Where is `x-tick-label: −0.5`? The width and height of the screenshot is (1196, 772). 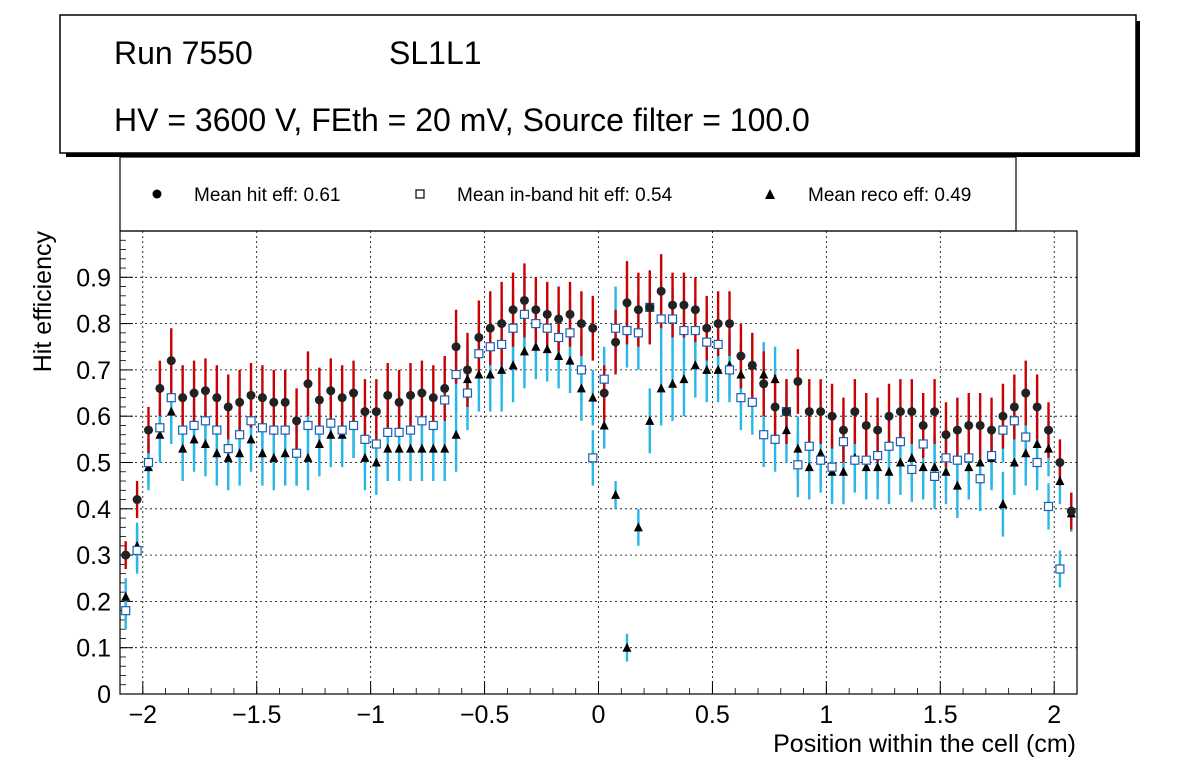 x-tick-label: −0.5 is located at coordinates (484, 715).